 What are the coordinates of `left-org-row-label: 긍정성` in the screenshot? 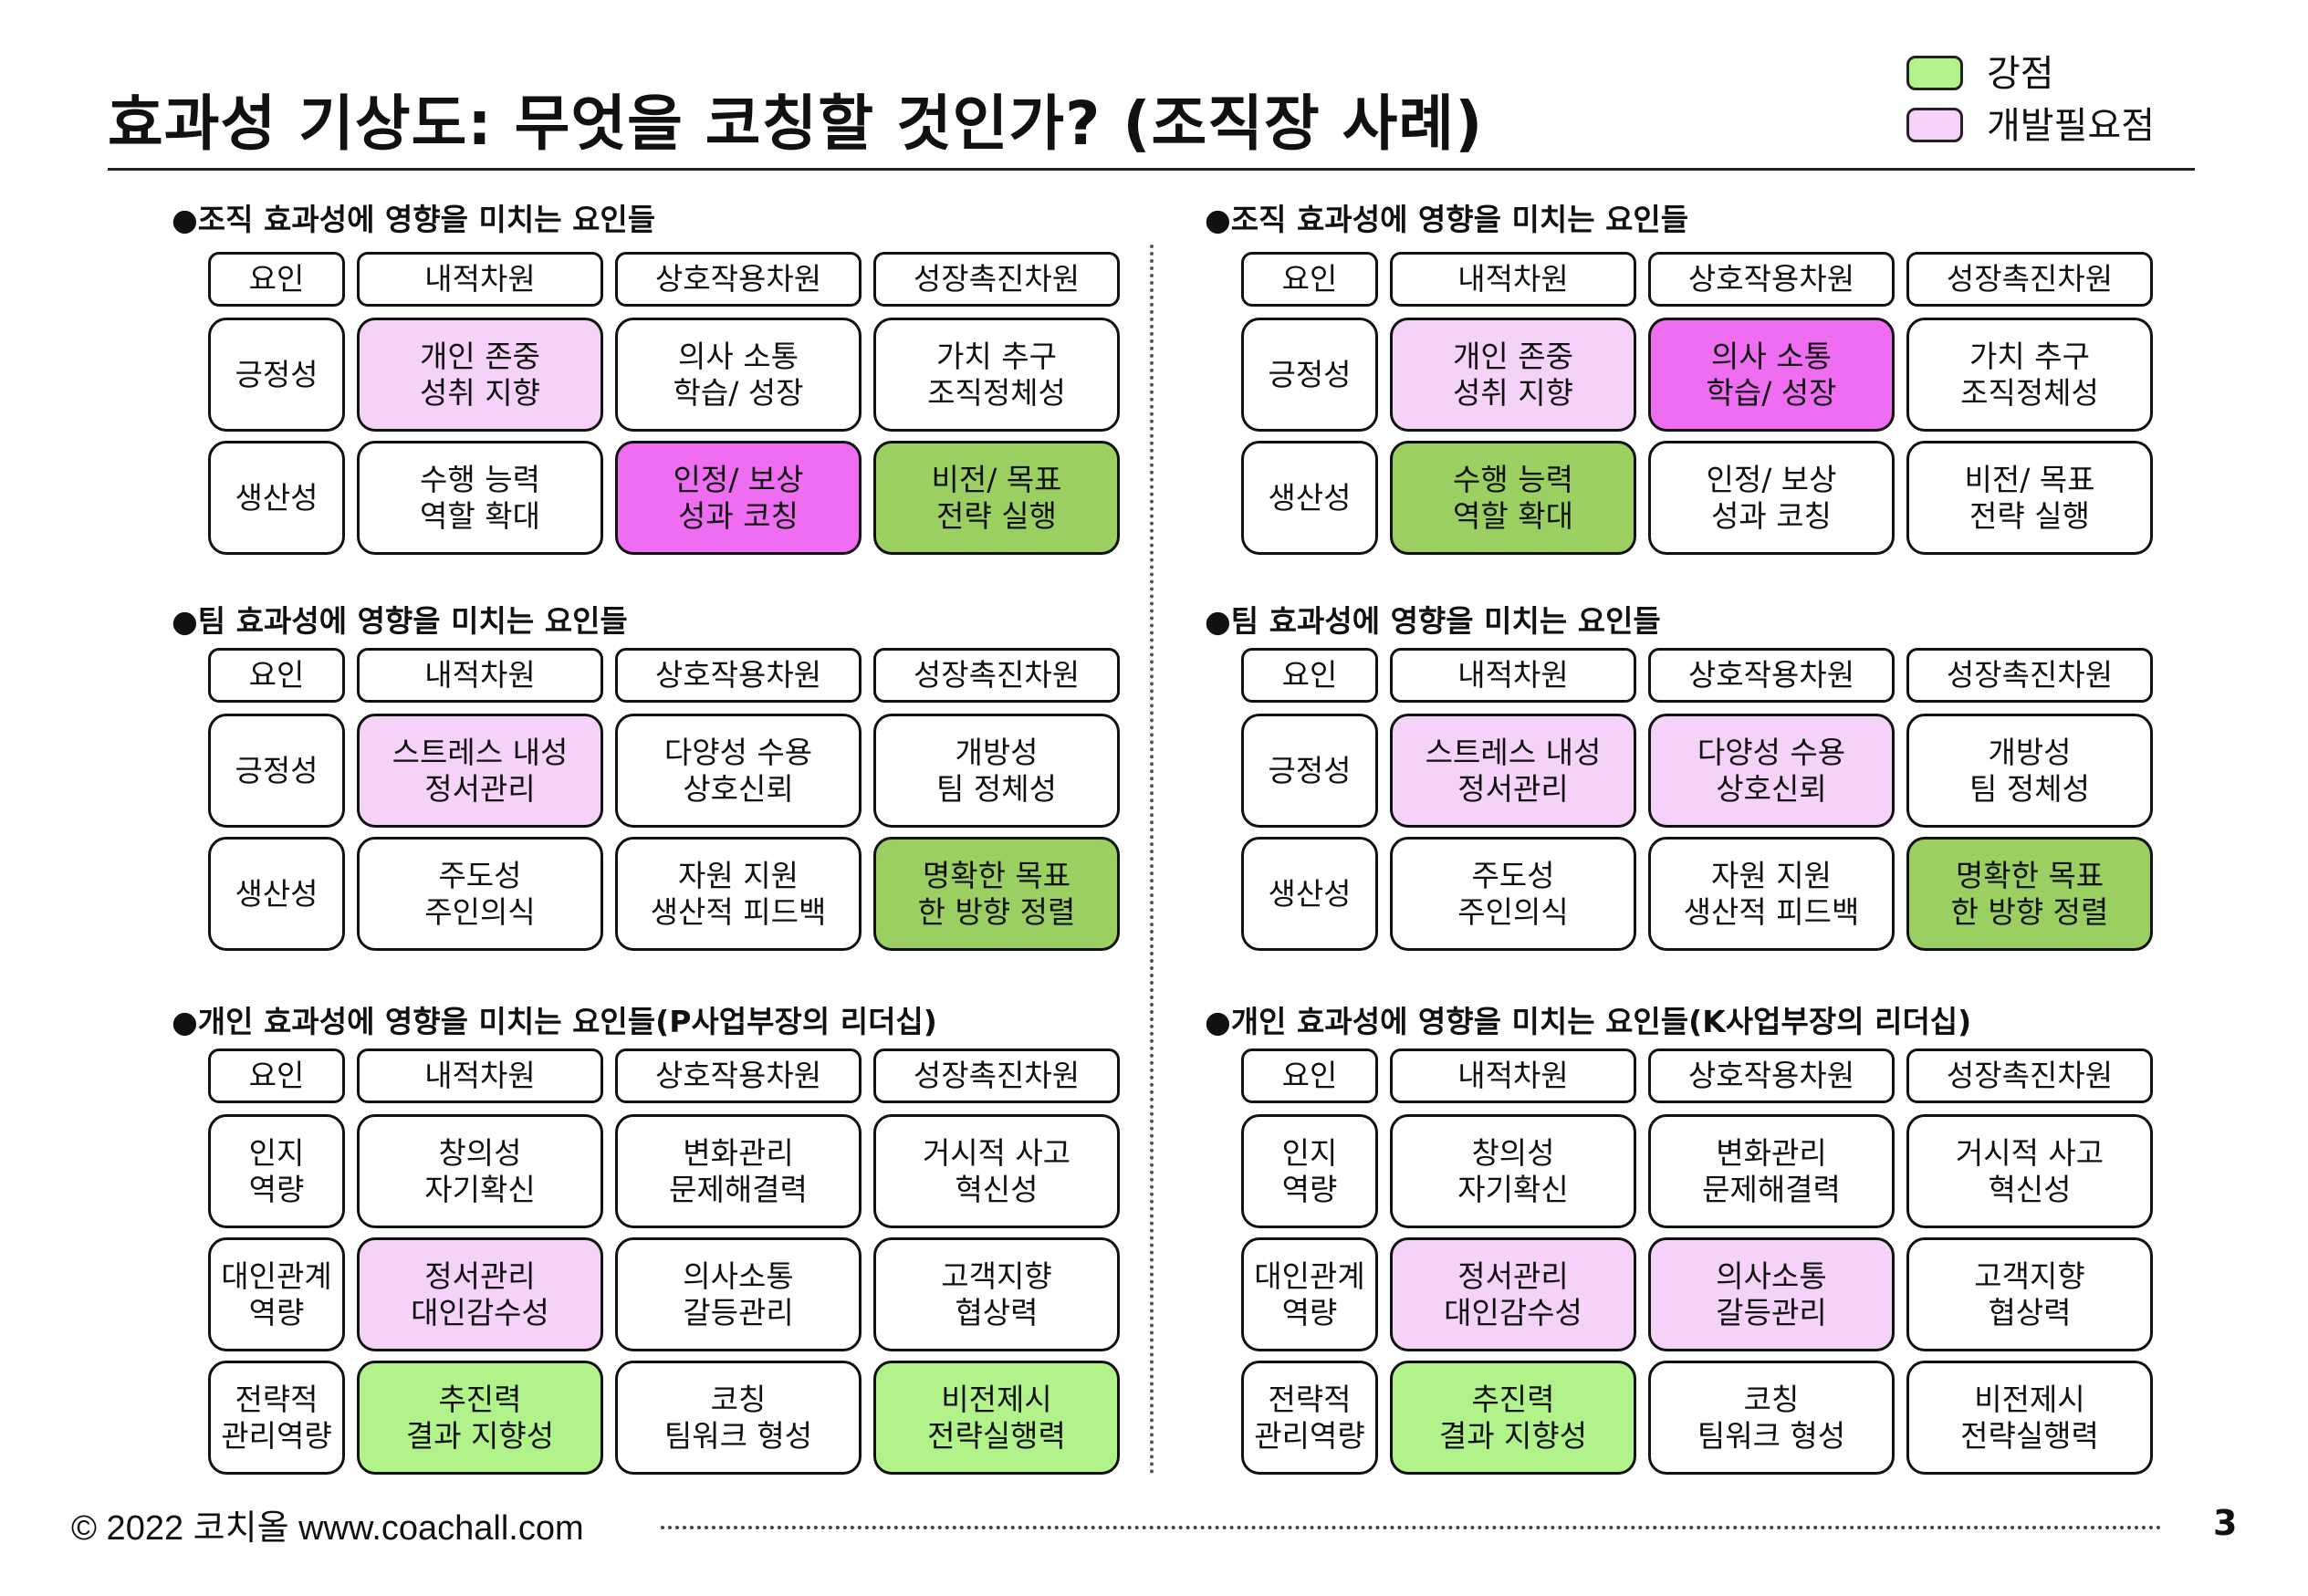 It's located at (276, 375).